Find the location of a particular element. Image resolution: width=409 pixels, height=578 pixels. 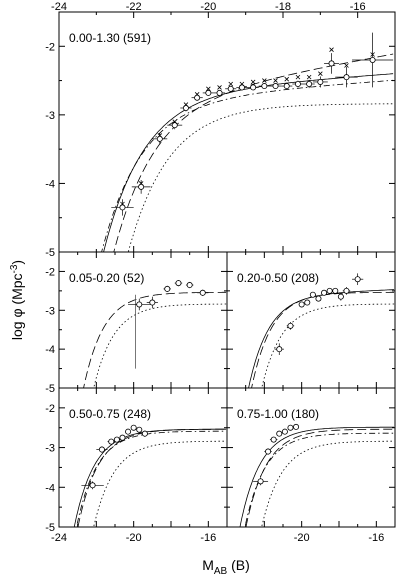

panel-mid-right: 0.20-0.50 (208) is located at coordinates (311, 320).